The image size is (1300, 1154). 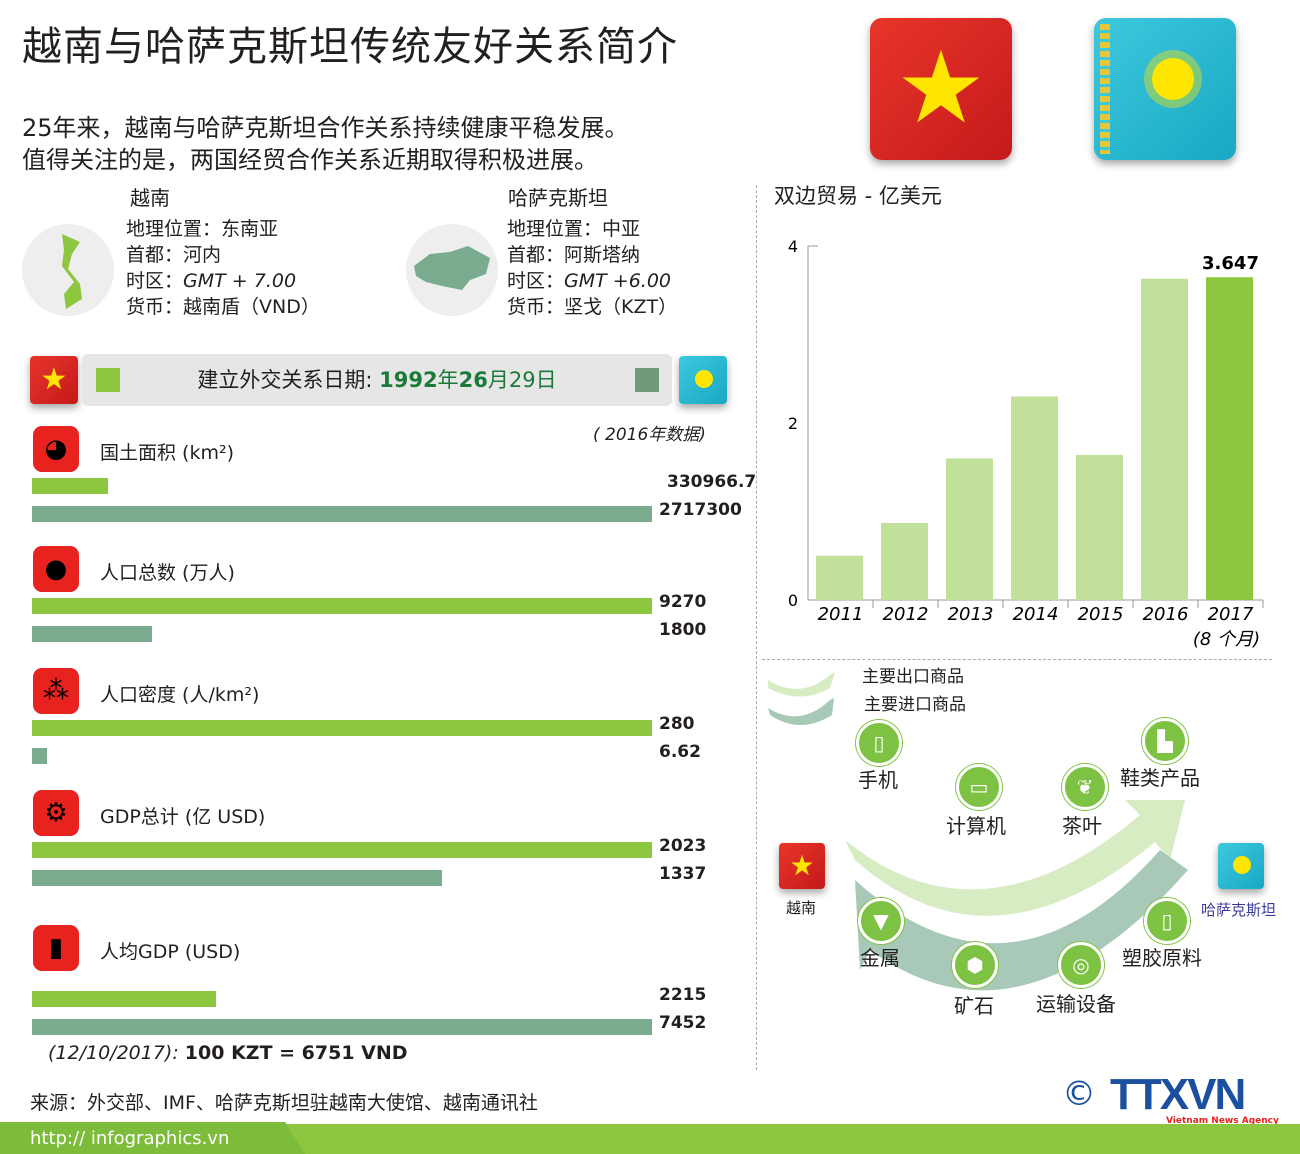 What do you see at coordinates (683, 995) in the screenshot?
I see `vietnam-value: 2215` at bounding box center [683, 995].